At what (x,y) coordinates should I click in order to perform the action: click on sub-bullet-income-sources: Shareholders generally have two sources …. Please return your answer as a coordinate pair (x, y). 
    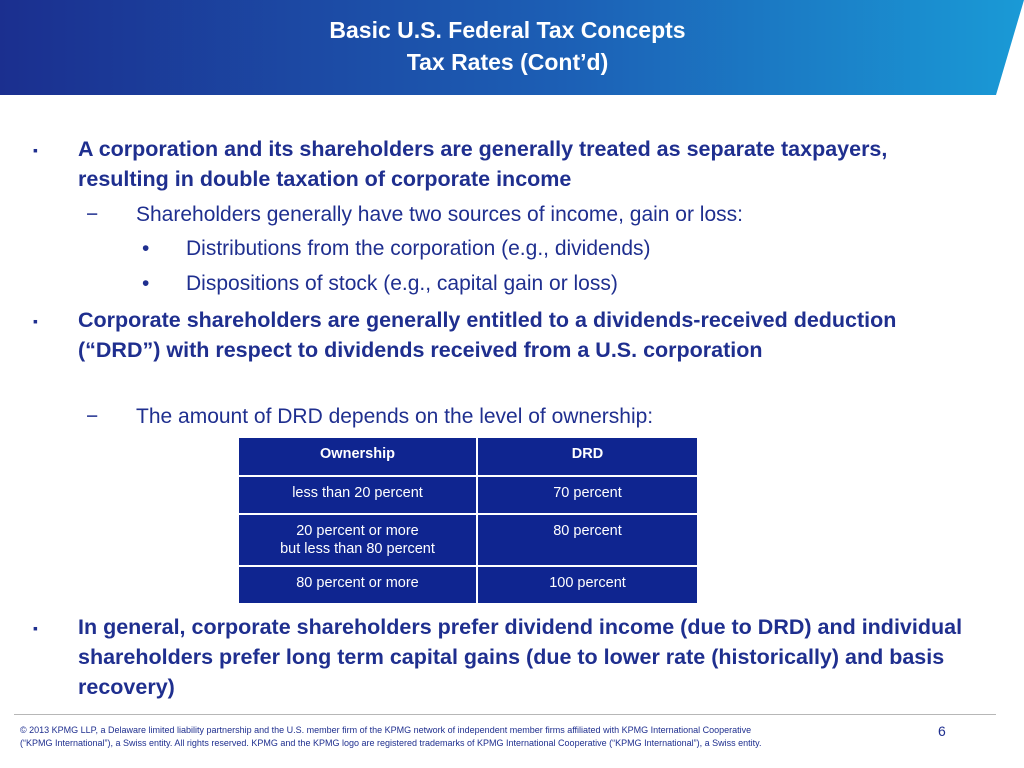
    Looking at the image, I should click on (439, 214).